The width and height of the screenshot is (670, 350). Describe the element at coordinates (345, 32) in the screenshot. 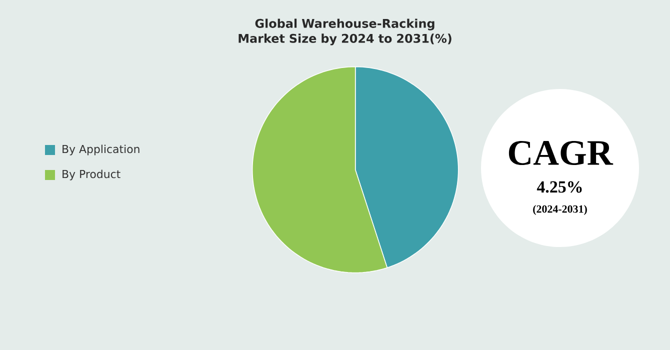

I see `chart-title: Global Warehouse-Racking Market Size by 2024 to 2031(%)` at that location.